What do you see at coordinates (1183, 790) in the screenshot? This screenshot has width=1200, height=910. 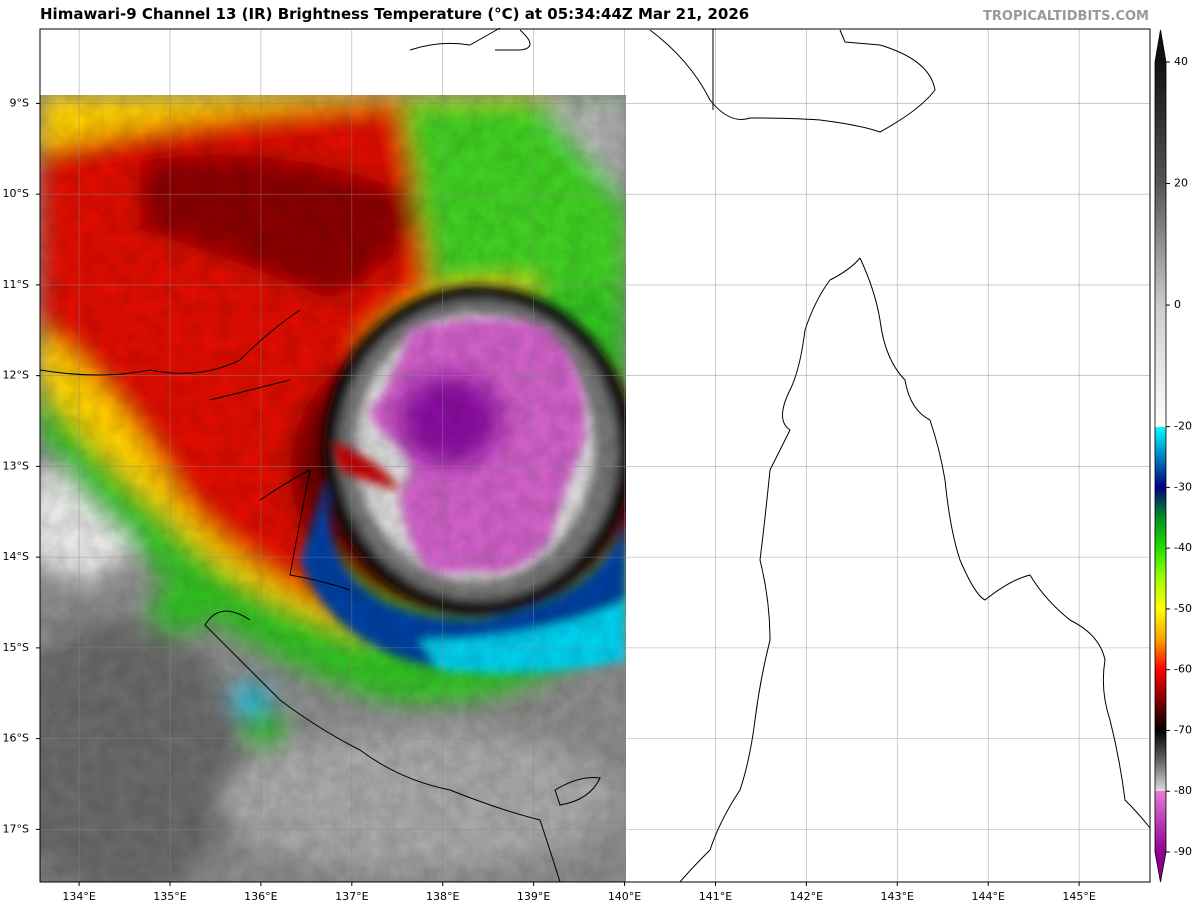 I see `colorbar-tick-label: -80` at bounding box center [1183, 790].